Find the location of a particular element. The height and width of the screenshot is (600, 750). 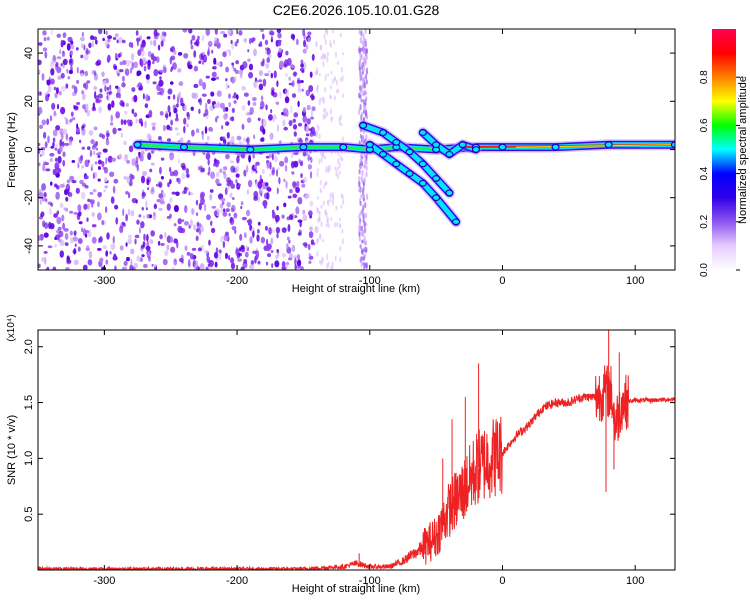

spectrogram-x-label: Height of straight line (km) is located at coordinates (356, 289).